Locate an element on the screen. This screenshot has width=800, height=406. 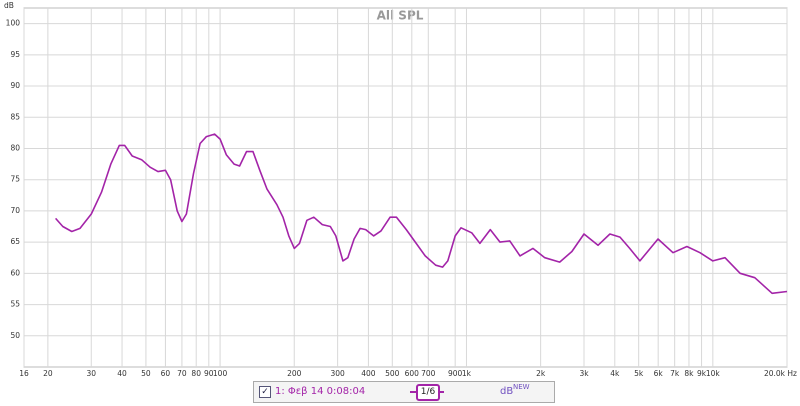
x-tick-label: 80 is located at coordinates (196, 373).